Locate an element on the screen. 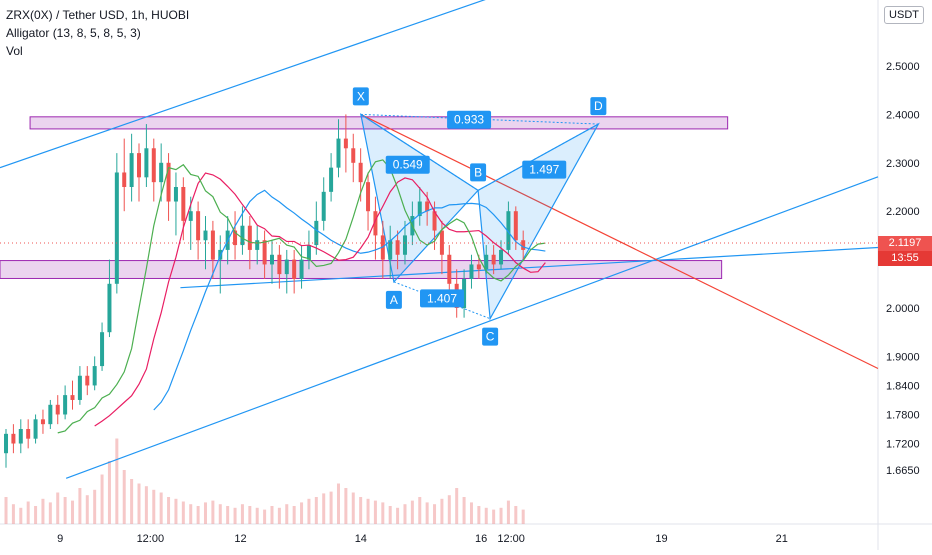  ratio-label: 1.407 is located at coordinates (442, 298).